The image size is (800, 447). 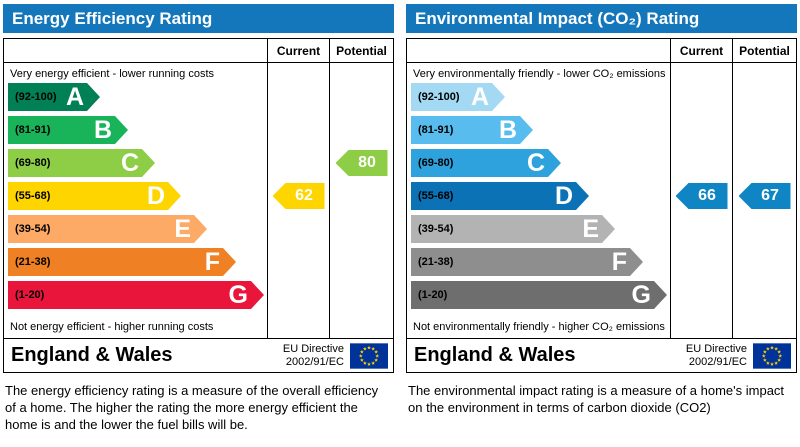 I want to click on potential-rating-arrow: 67, so click(x=764, y=196).